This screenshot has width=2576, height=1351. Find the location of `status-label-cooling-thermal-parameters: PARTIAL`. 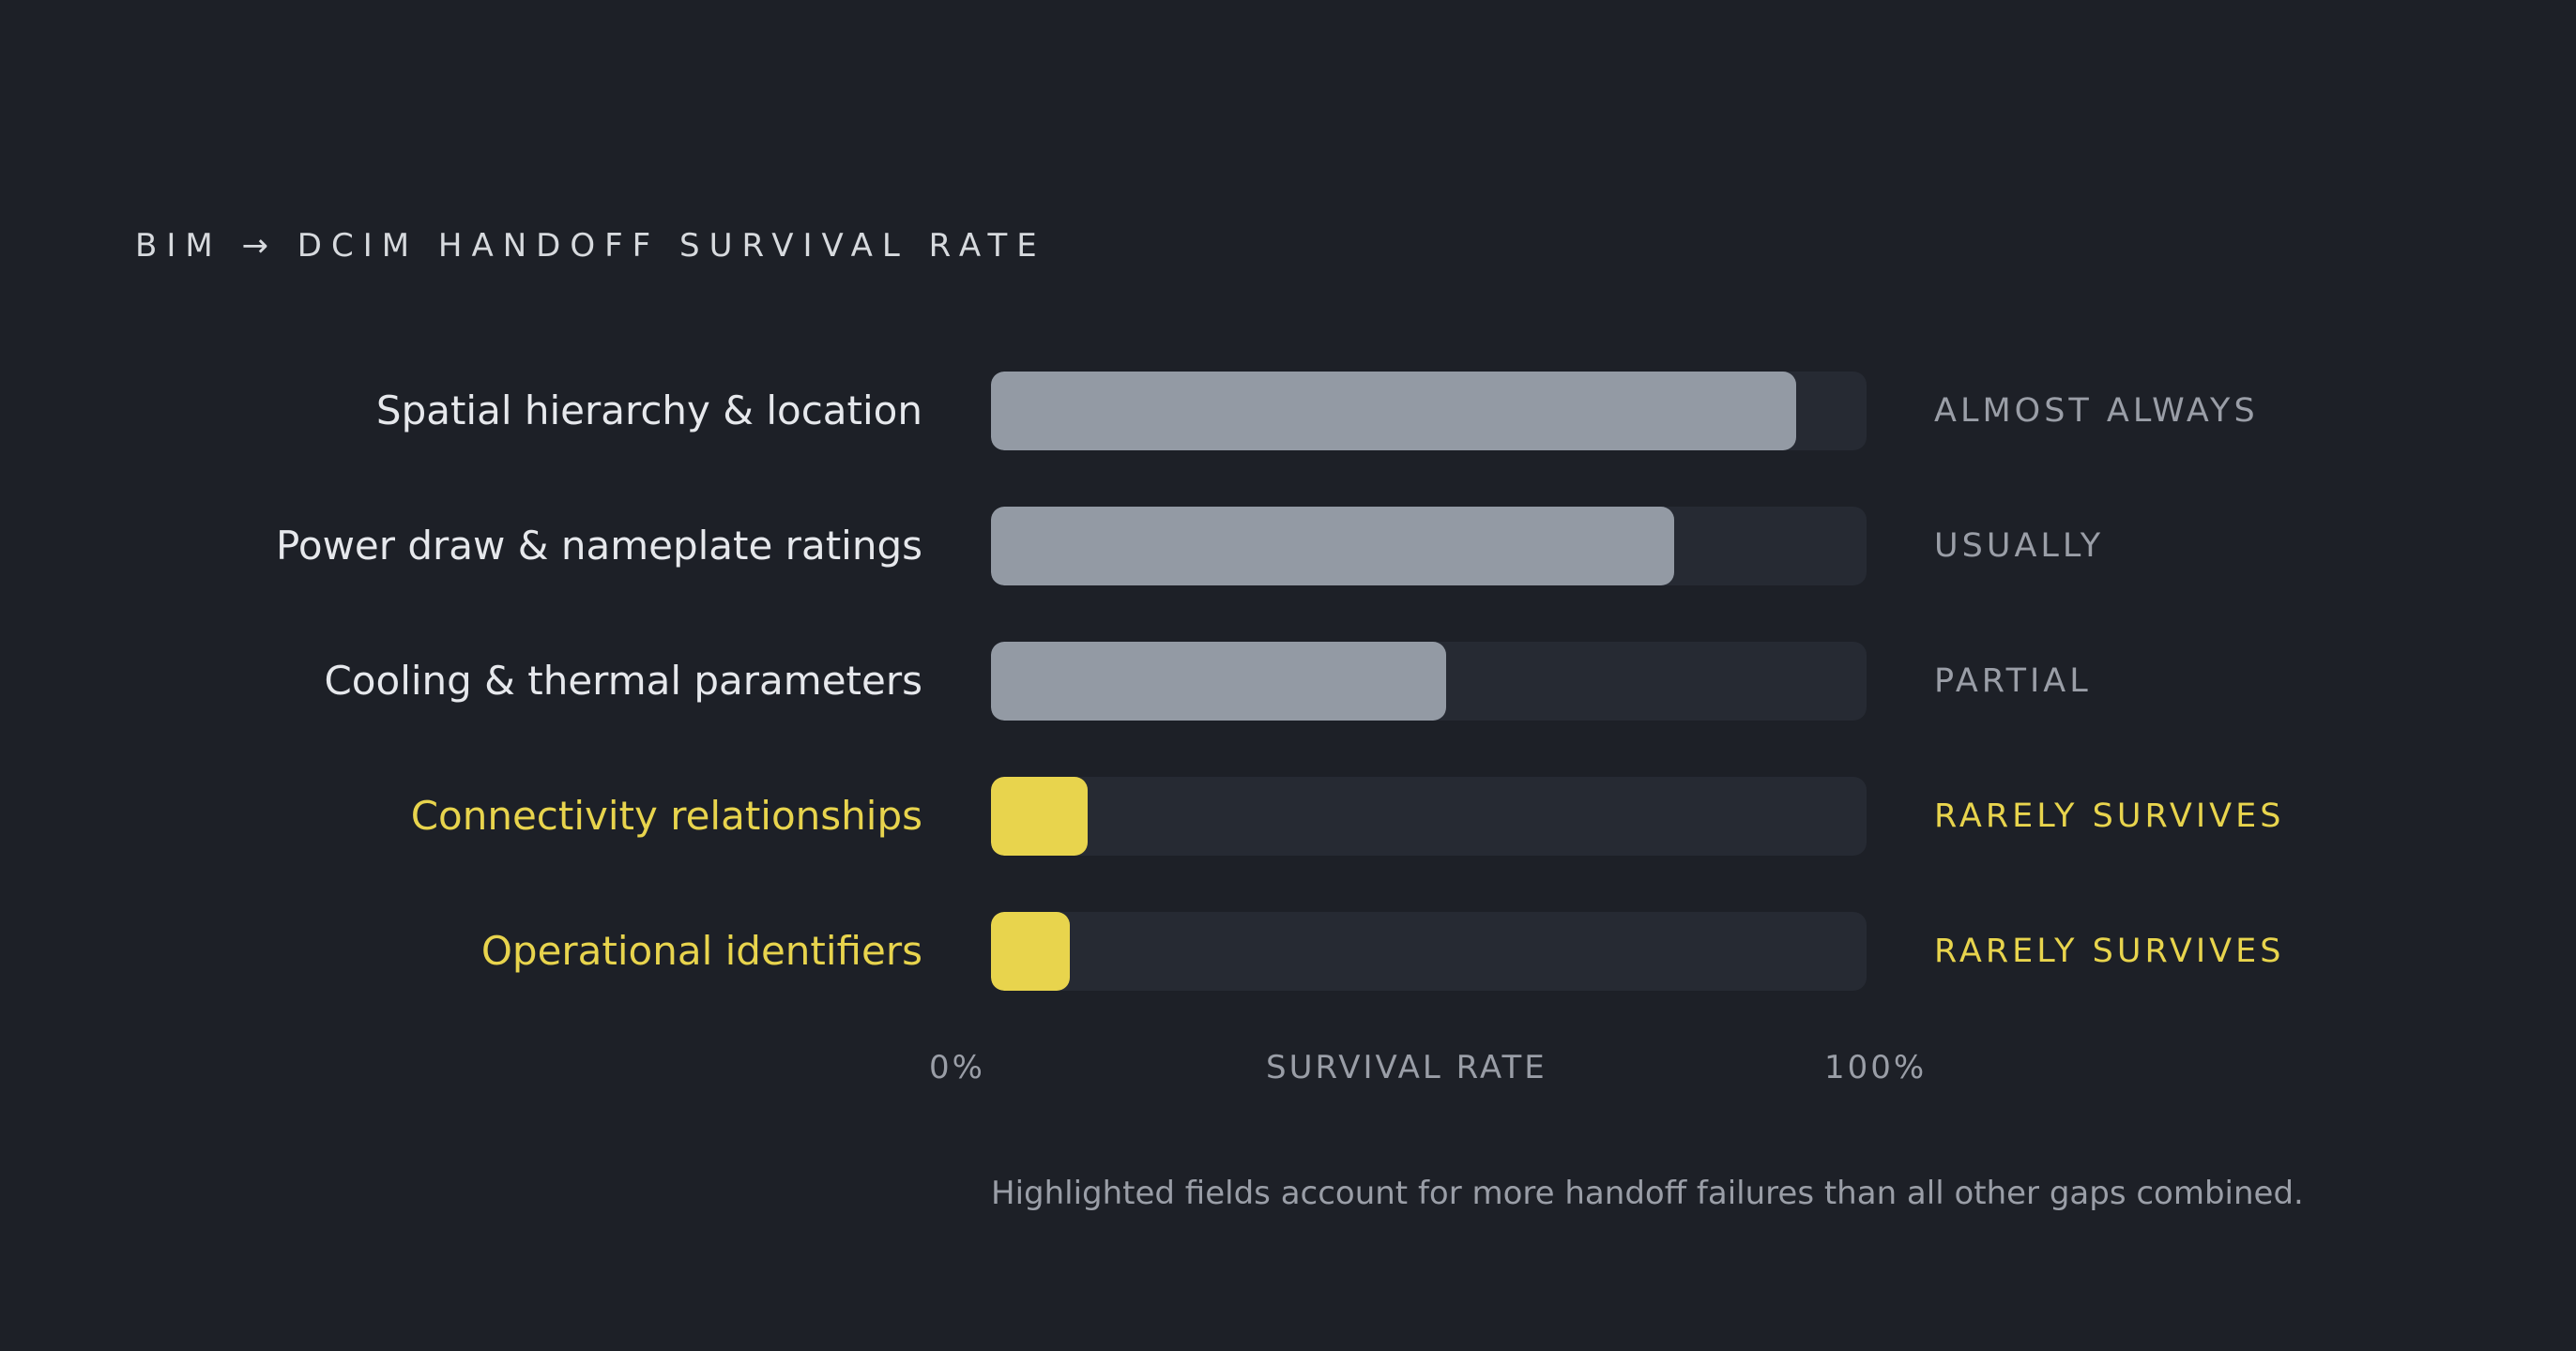

status-label-cooling-thermal-parameters: PARTIAL is located at coordinates (2013, 681).